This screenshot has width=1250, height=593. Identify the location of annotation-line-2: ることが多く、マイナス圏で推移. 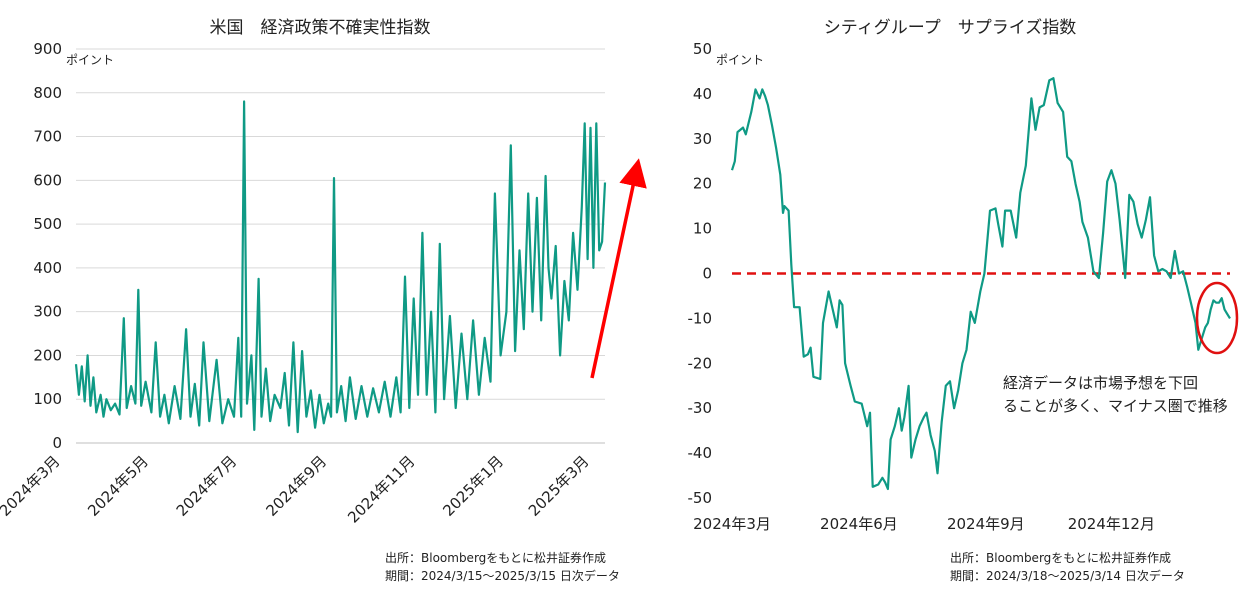
(1115, 406).